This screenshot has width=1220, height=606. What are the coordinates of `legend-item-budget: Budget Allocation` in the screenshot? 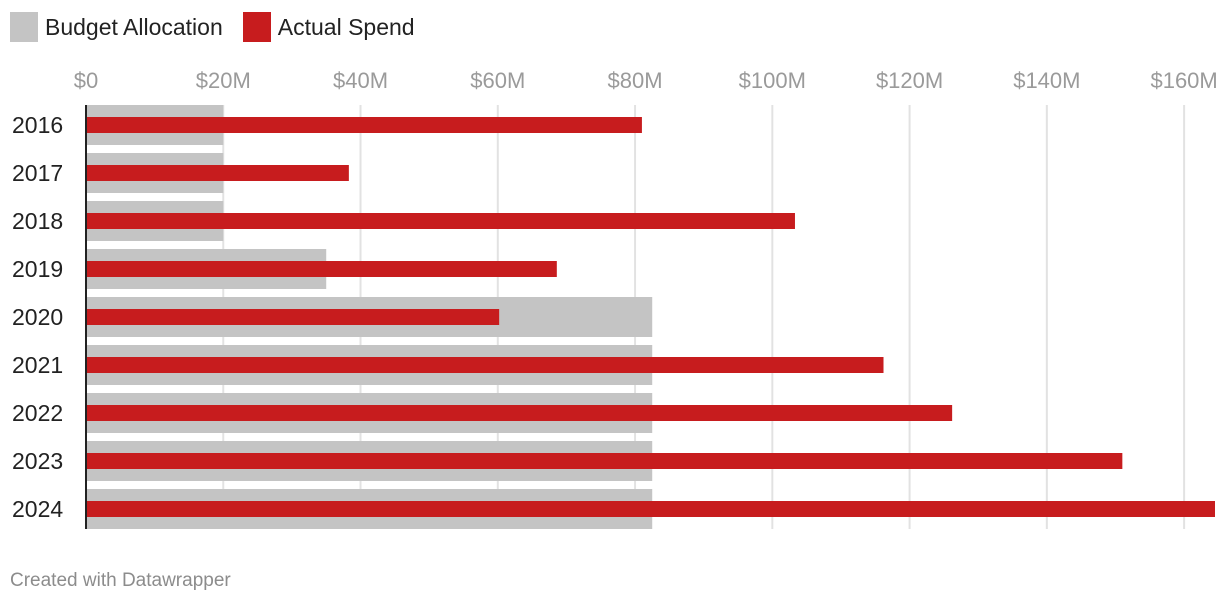 It's located at (116, 27).